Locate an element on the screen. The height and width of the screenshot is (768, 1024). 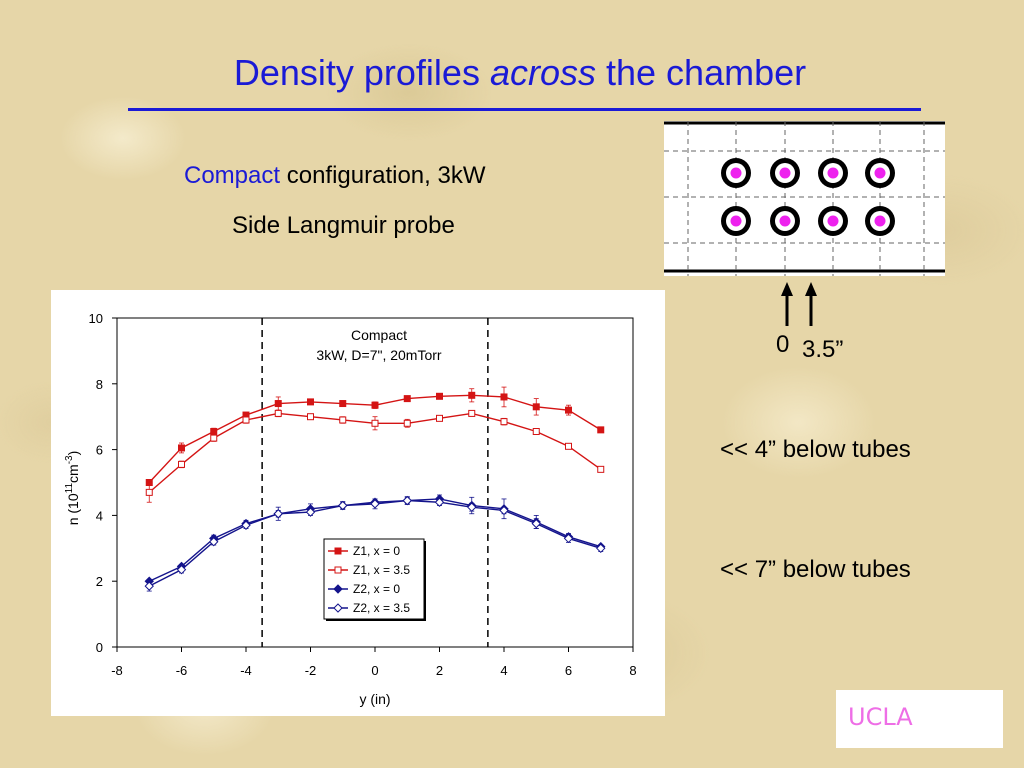
configuration-keyword: Compact is located at coordinates (232, 175).